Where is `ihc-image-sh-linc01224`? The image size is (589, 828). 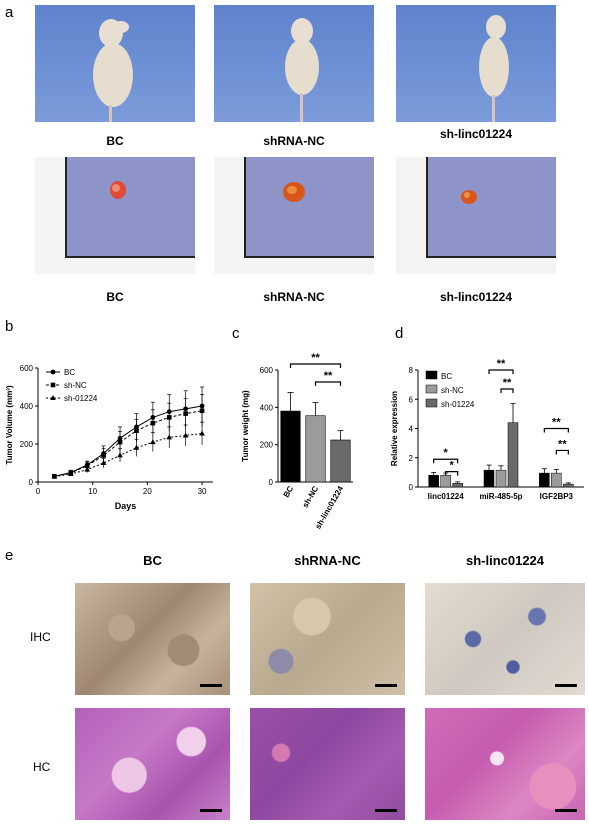 ihc-image-sh-linc01224 is located at coordinates (505, 639).